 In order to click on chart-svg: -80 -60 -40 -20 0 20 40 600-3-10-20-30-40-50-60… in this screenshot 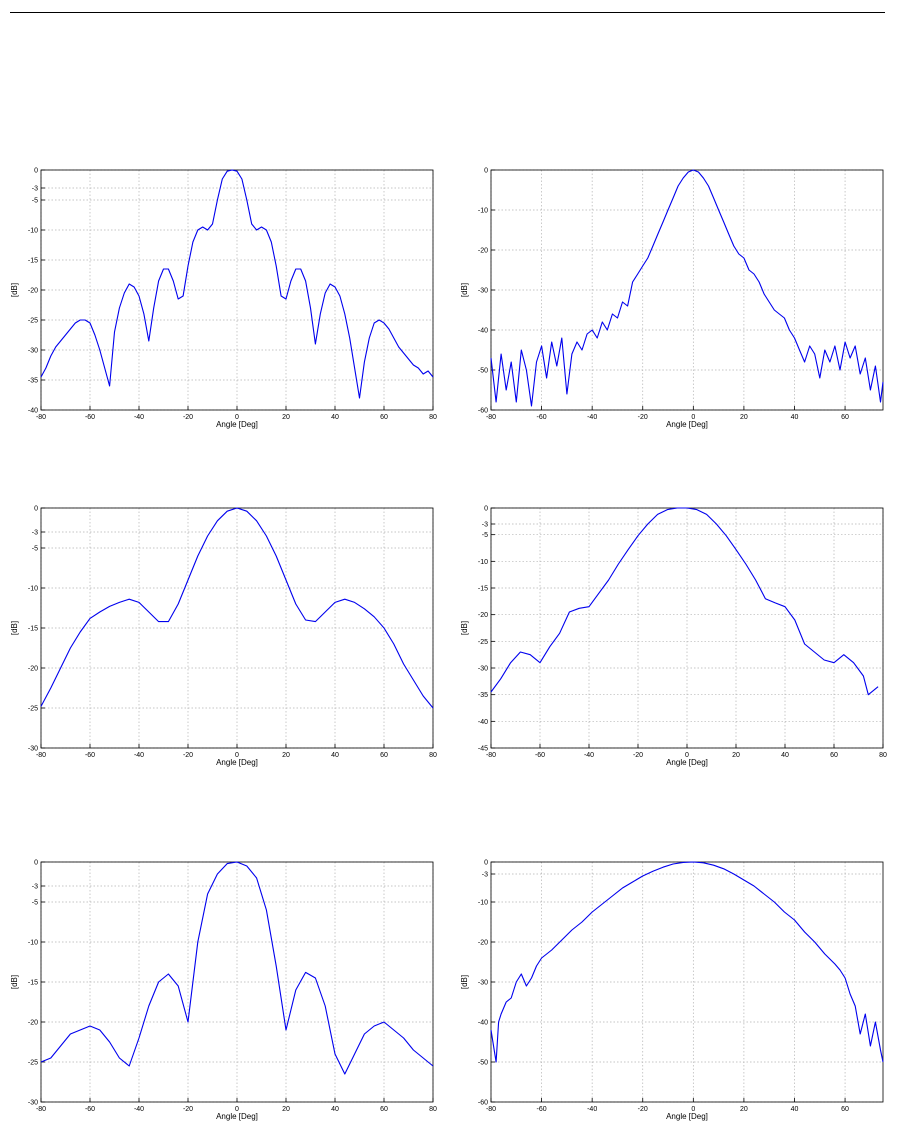, I will do `click(672, 990)`.